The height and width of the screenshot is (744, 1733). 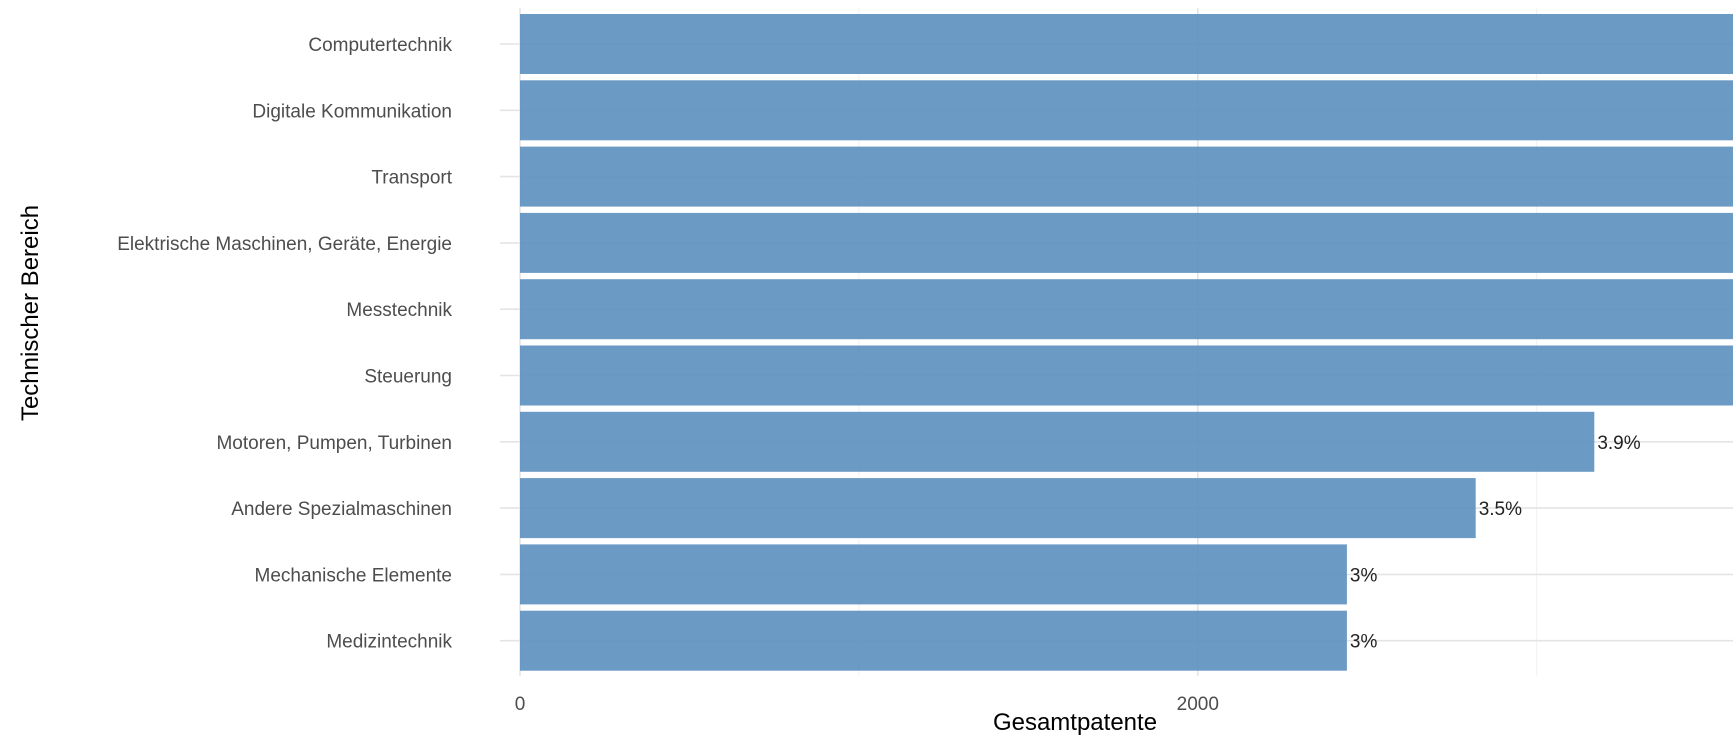 I want to click on x-tick-label: 2000, so click(x=1198, y=704).